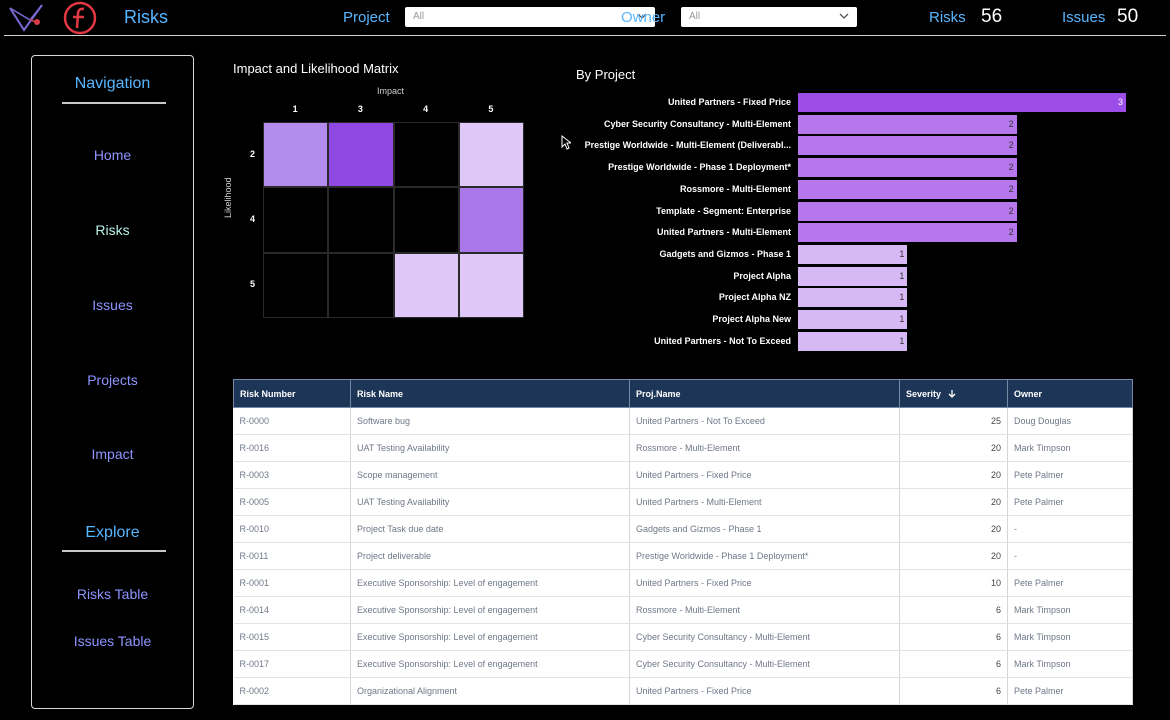  I want to click on impact-likelihood-matrix, so click(393, 220).